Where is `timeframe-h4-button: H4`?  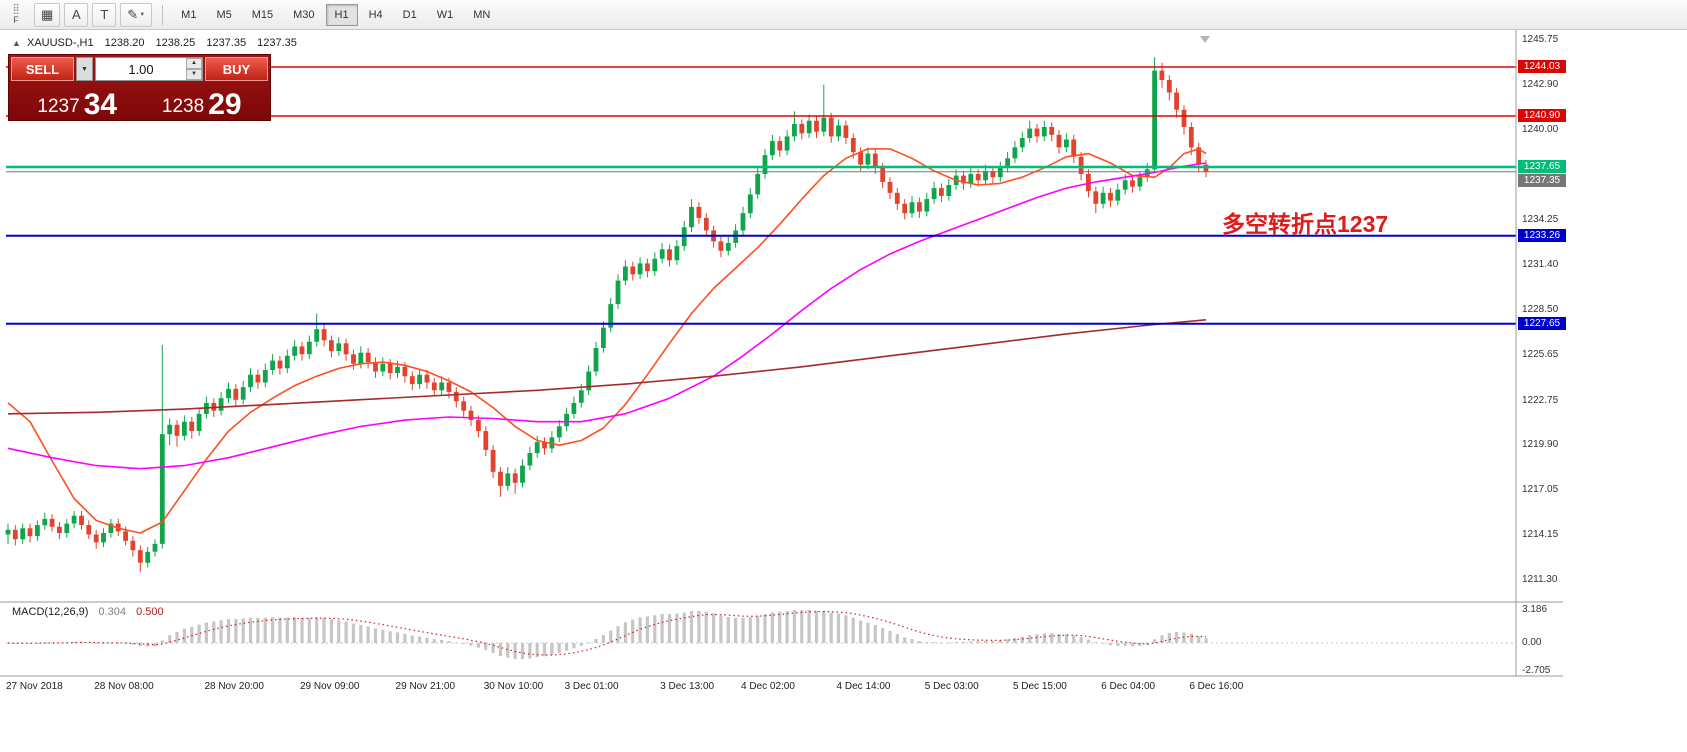 timeframe-h4-button: H4 is located at coordinates (376, 15).